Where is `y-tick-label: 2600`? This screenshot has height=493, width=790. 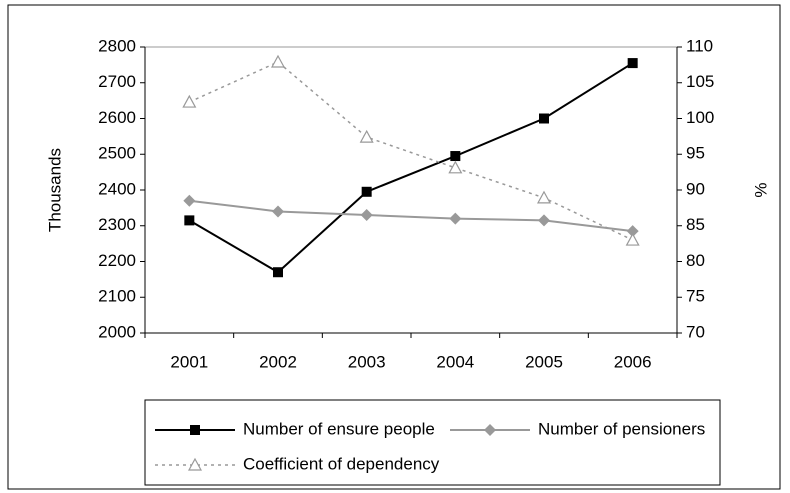 y-tick-label: 2600 is located at coordinates (117, 117).